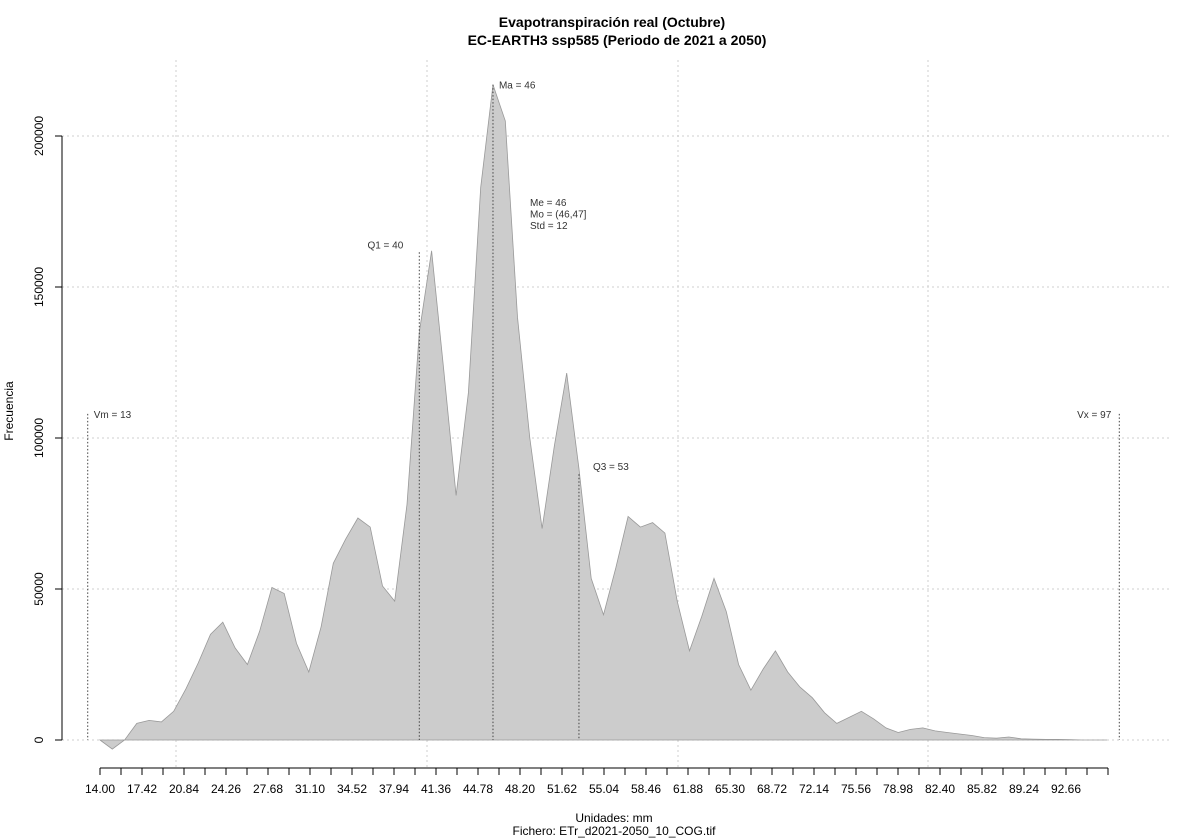 This screenshot has height=840, width=1200. Describe the element at coordinates (394, 789) in the screenshot. I see `x-tick-label: 37.94` at that location.